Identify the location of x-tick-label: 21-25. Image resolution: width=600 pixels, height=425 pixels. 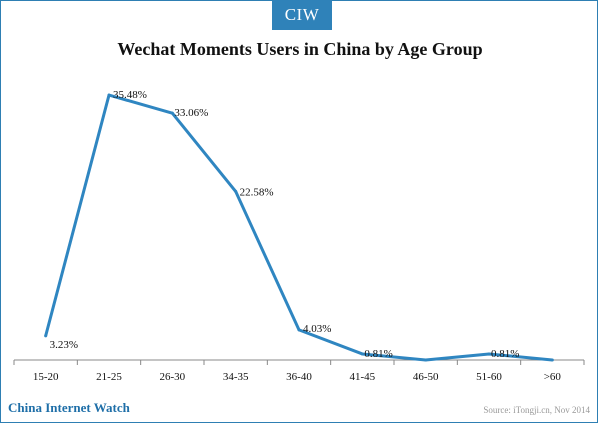
(109, 377).